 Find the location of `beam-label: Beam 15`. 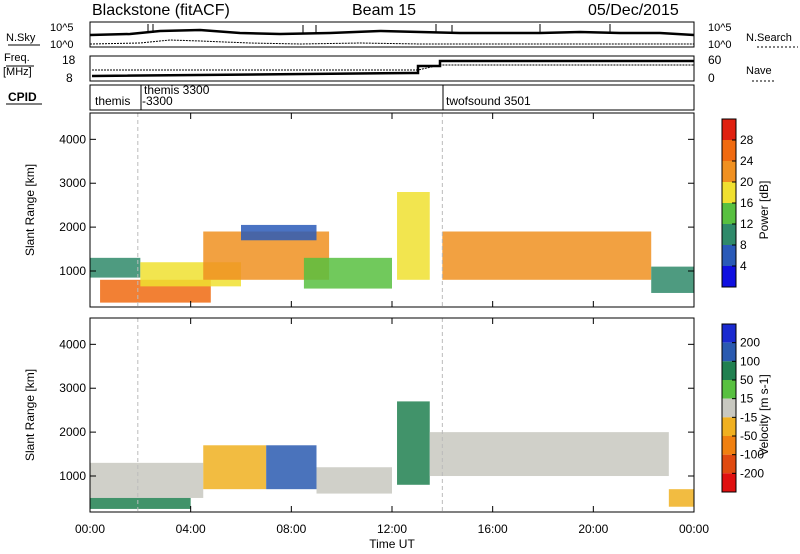

beam-label: Beam 15 is located at coordinates (384, 10).